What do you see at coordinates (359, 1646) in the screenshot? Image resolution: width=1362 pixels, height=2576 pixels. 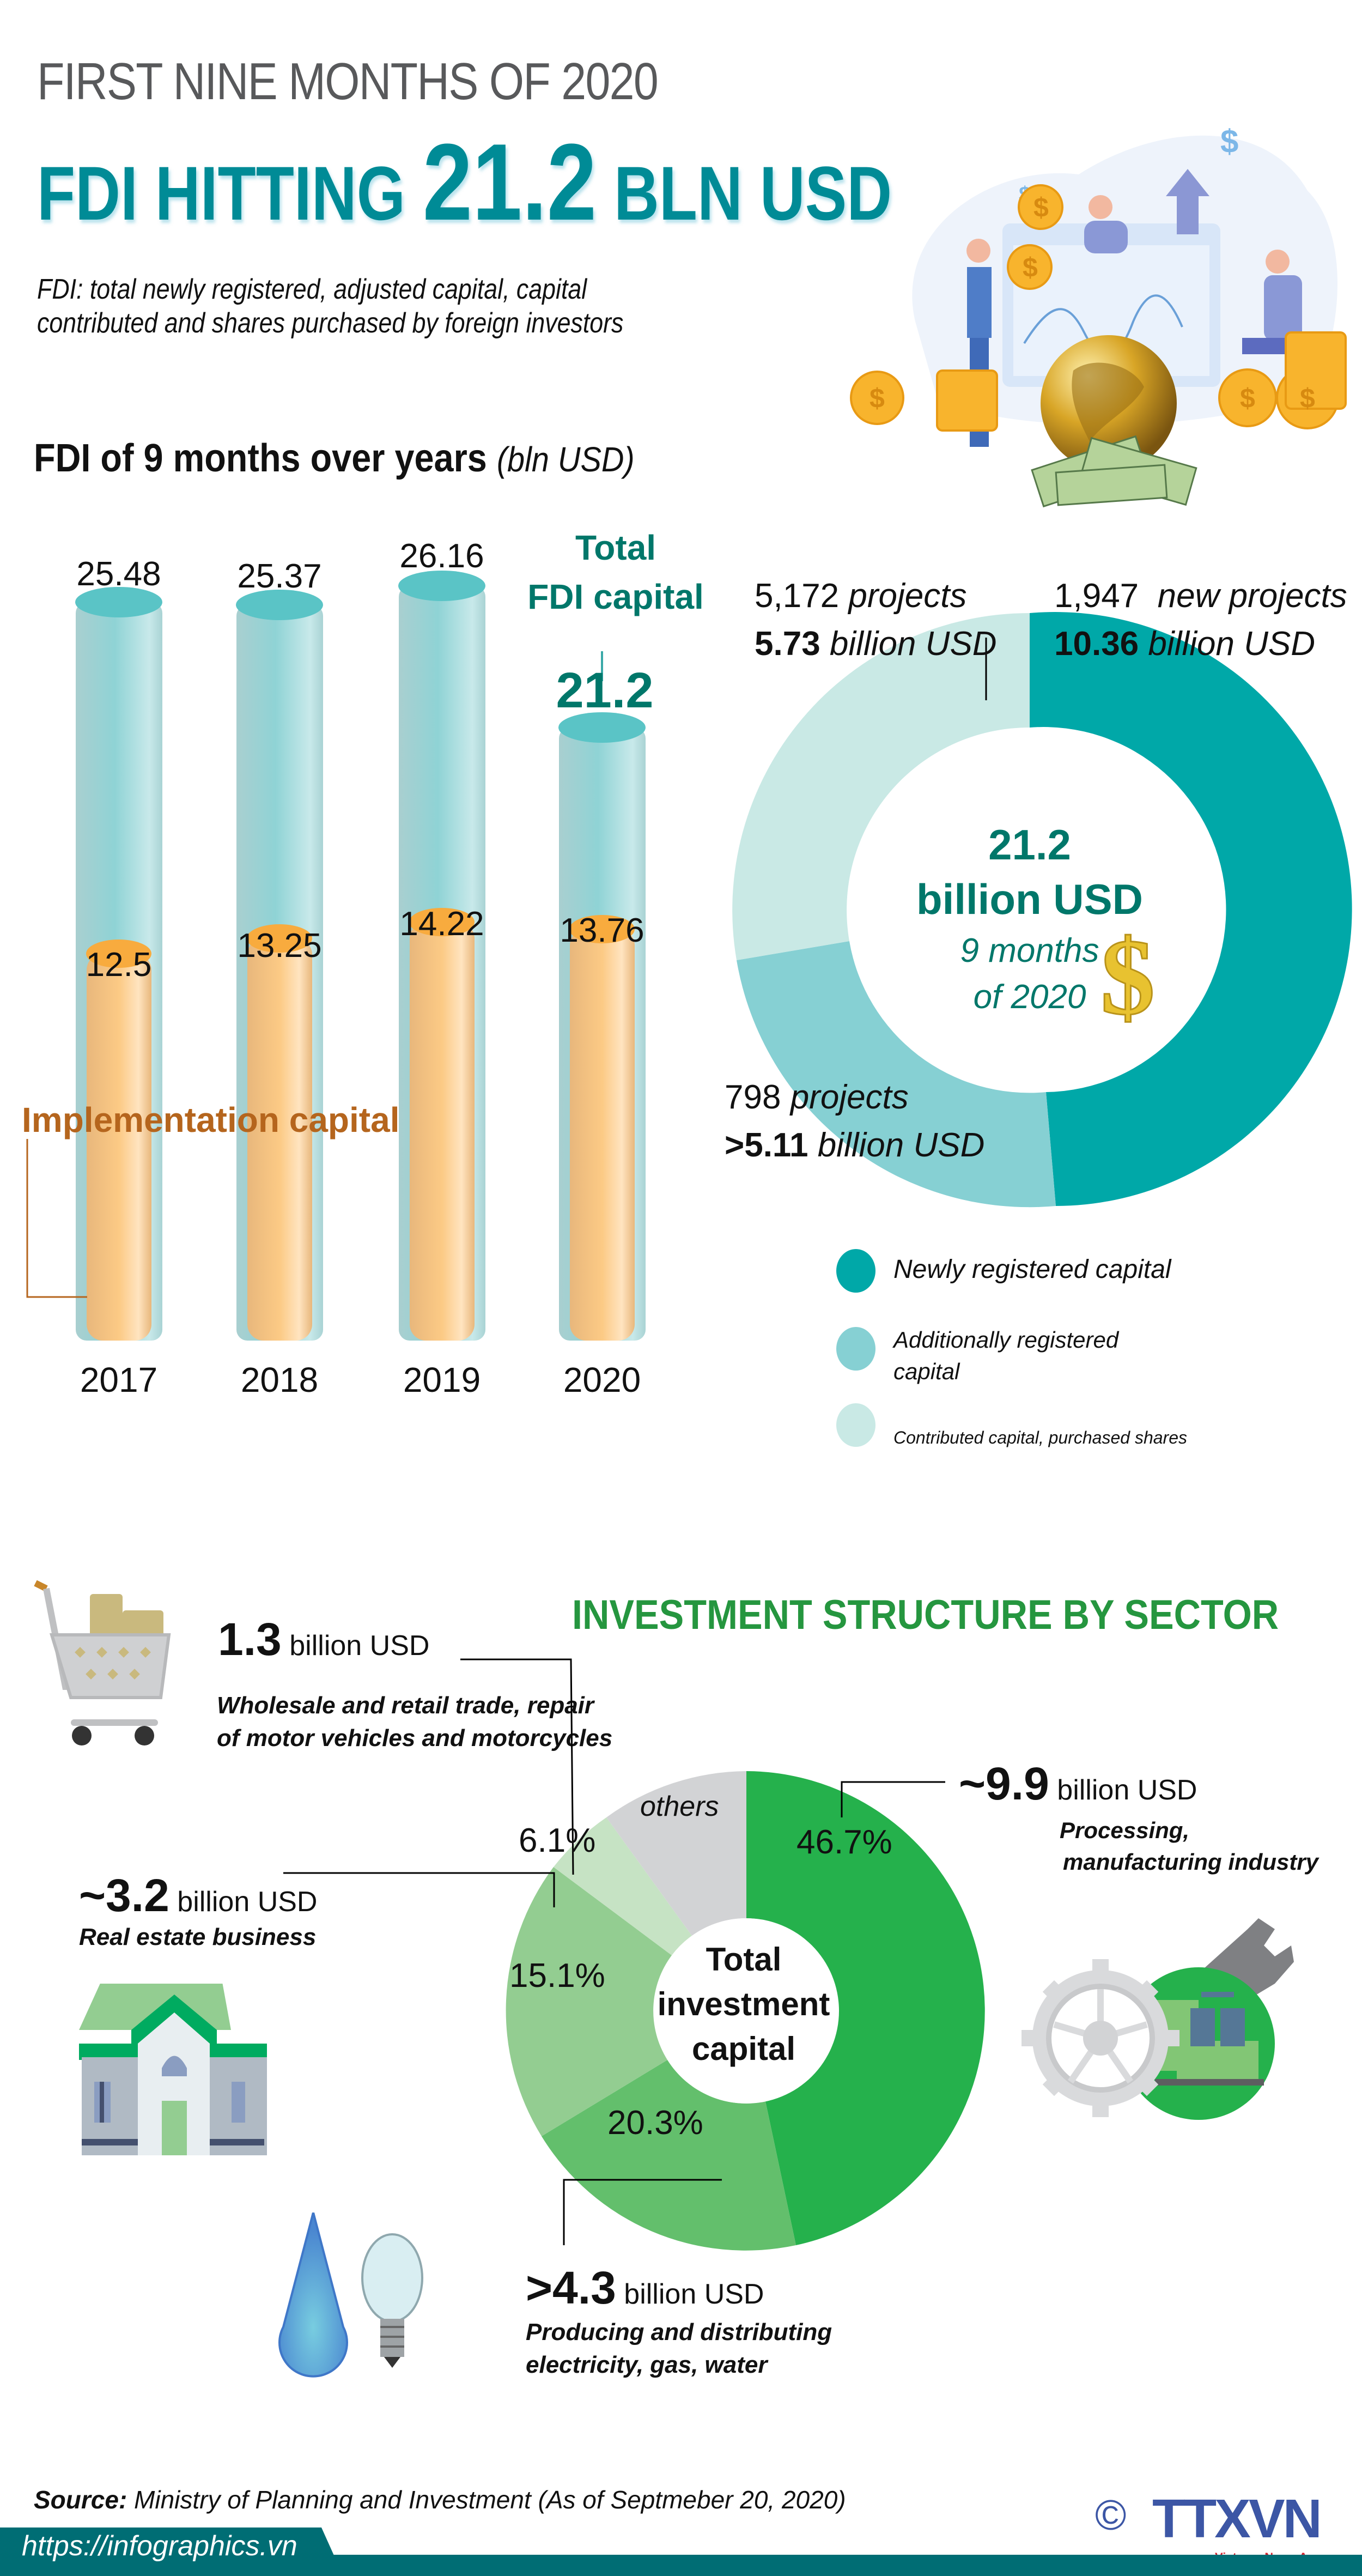 I see `wholesale-amount-unit: billion USD` at bounding box center [359, 1646].